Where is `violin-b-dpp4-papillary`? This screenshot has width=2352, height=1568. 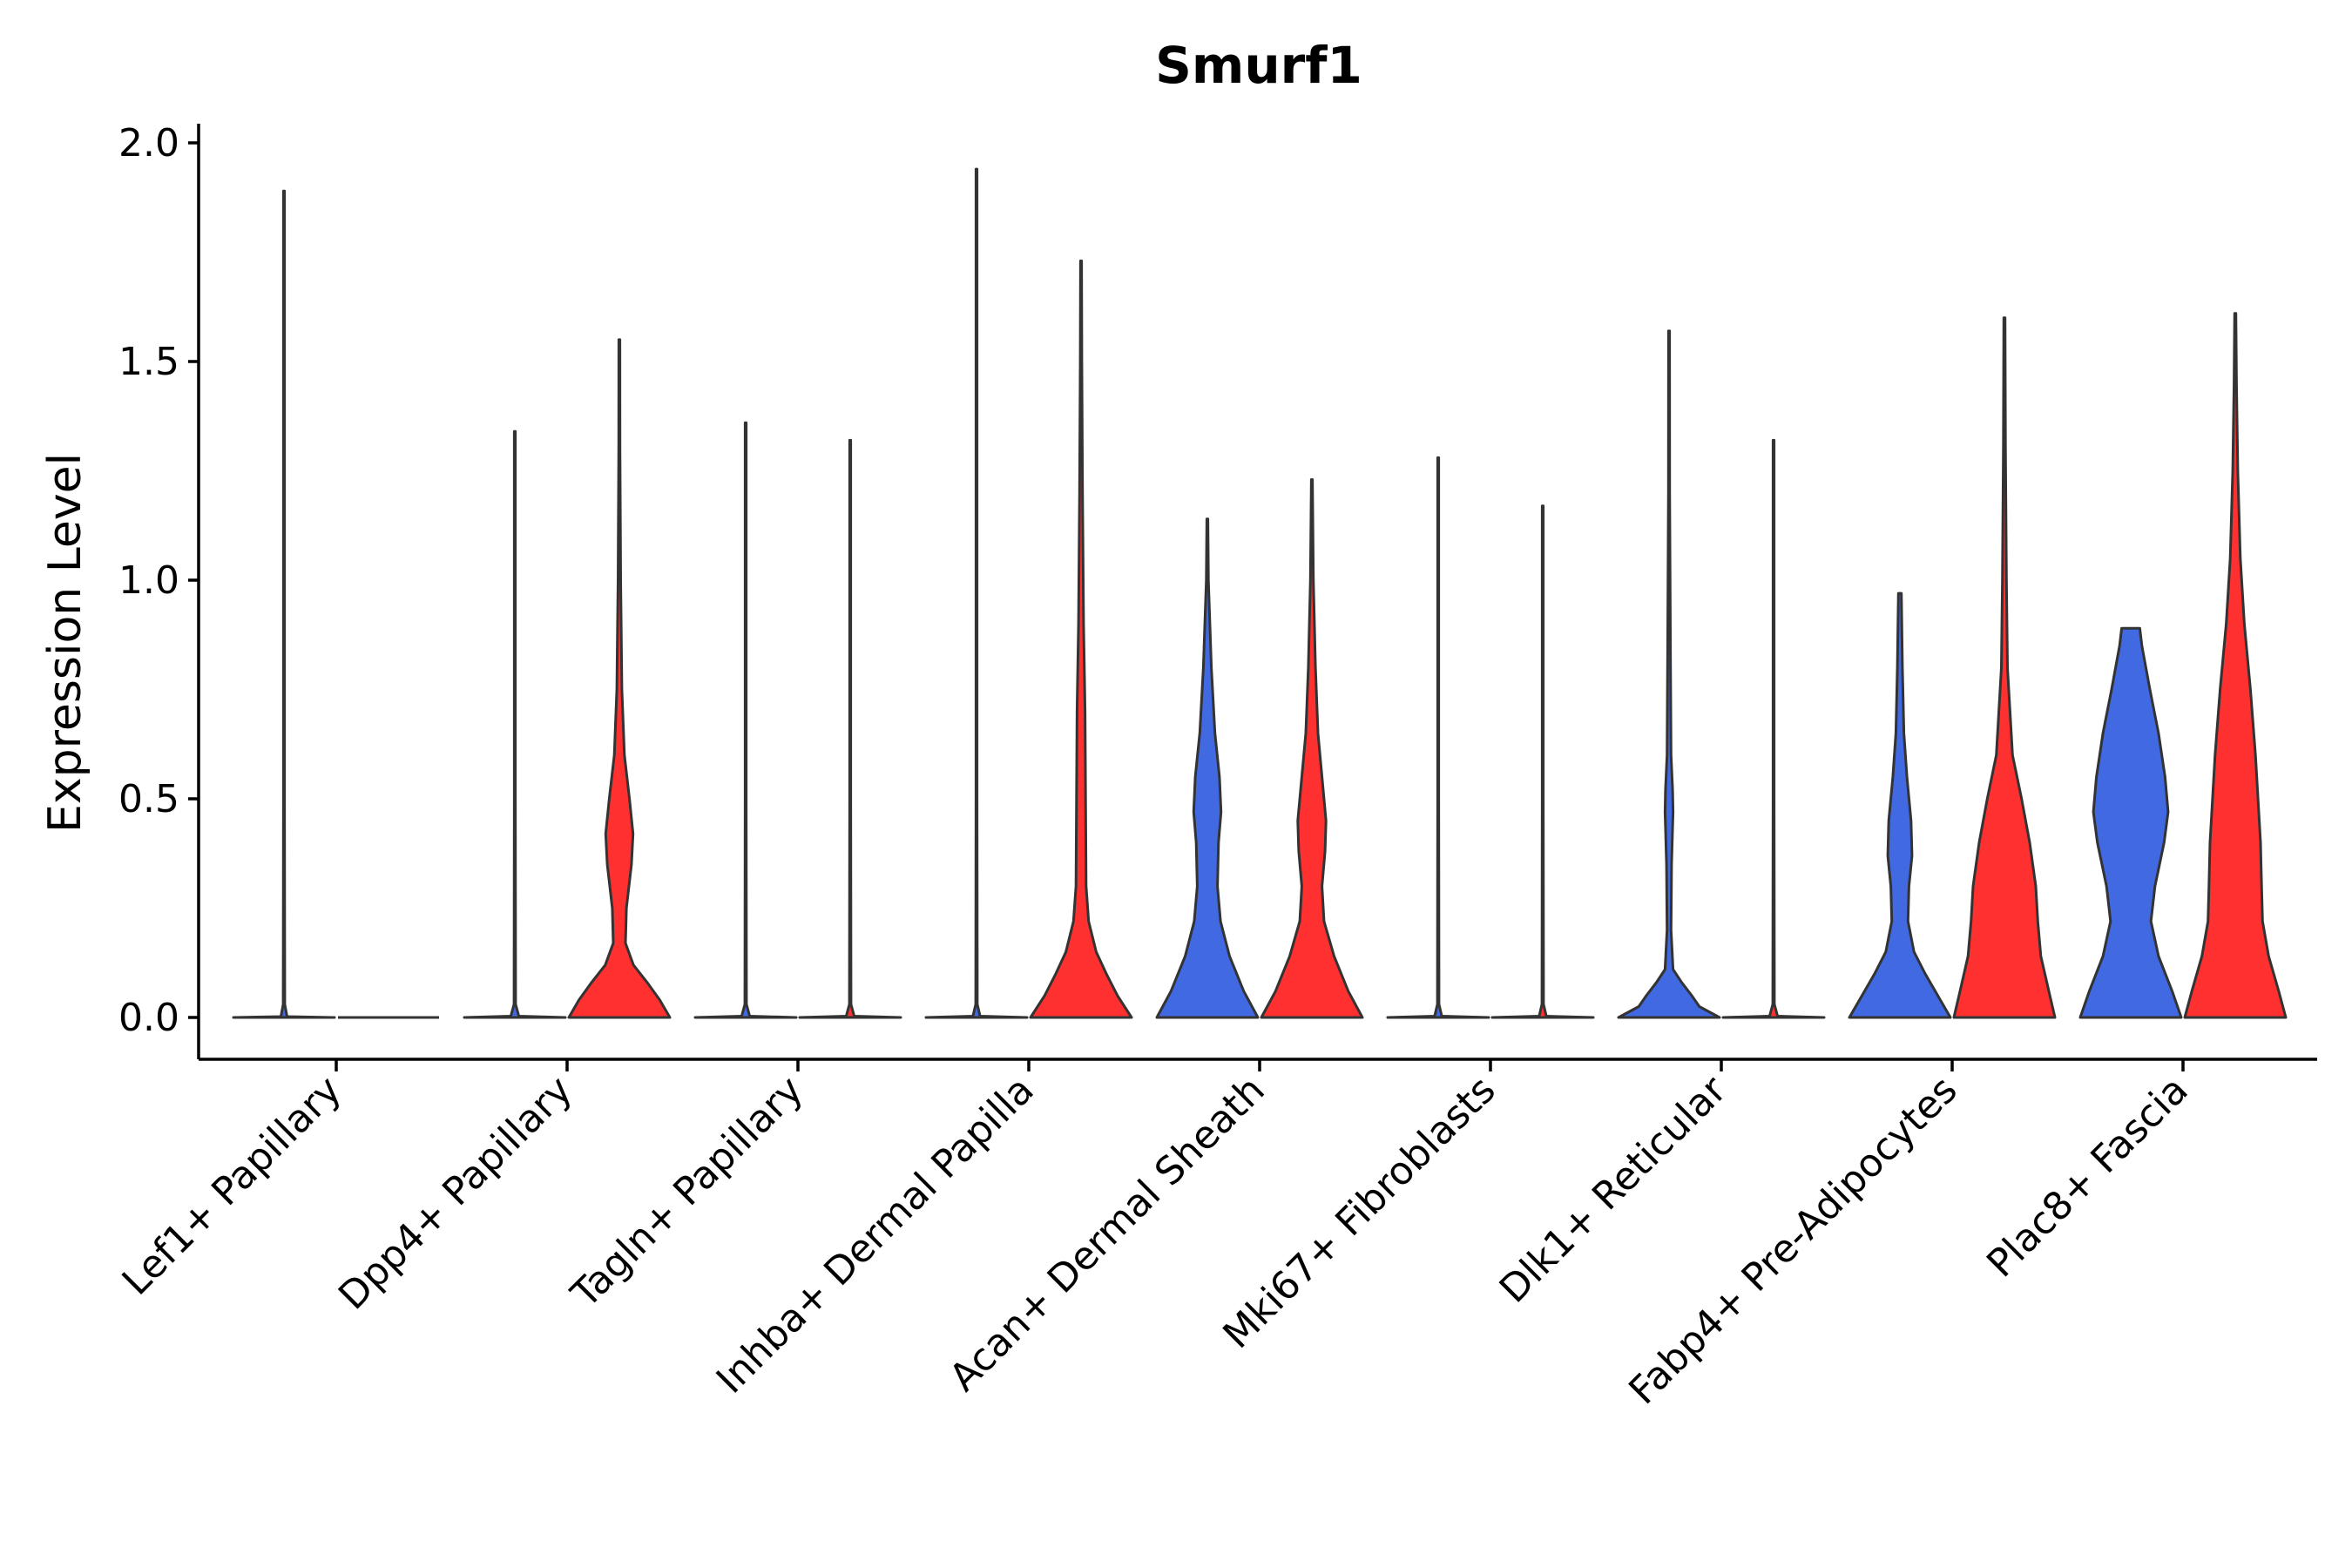
violin-b-dpp4-papillary is located at coordinates (619, 678).